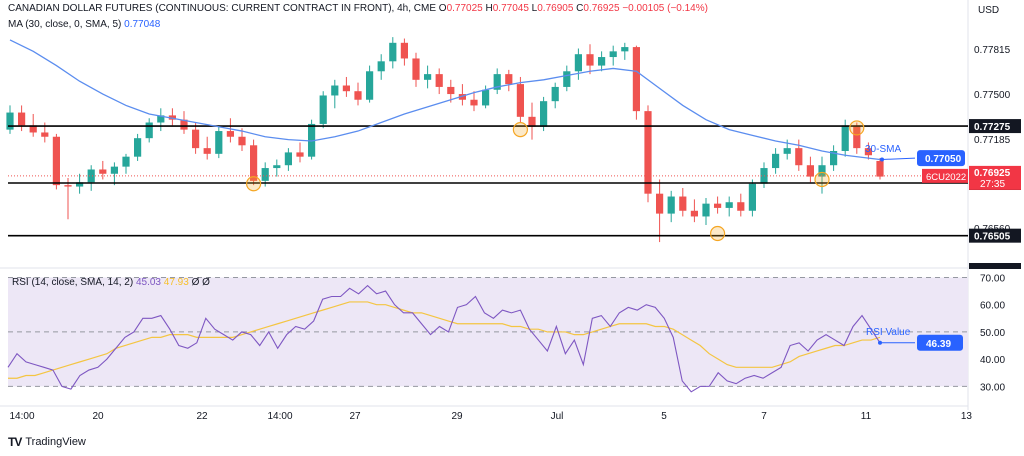  I want to click on sma-annotation-dot, so click(882, 159).